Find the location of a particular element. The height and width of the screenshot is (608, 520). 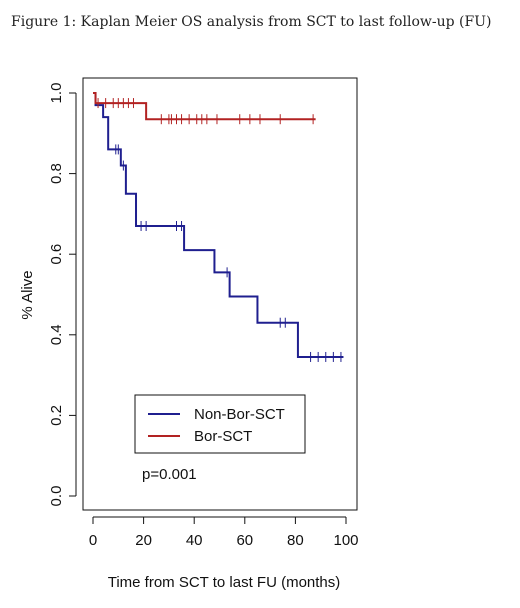

legend: Non-Bor-SCT Bor-SCT is located at coordinates (220, 424).